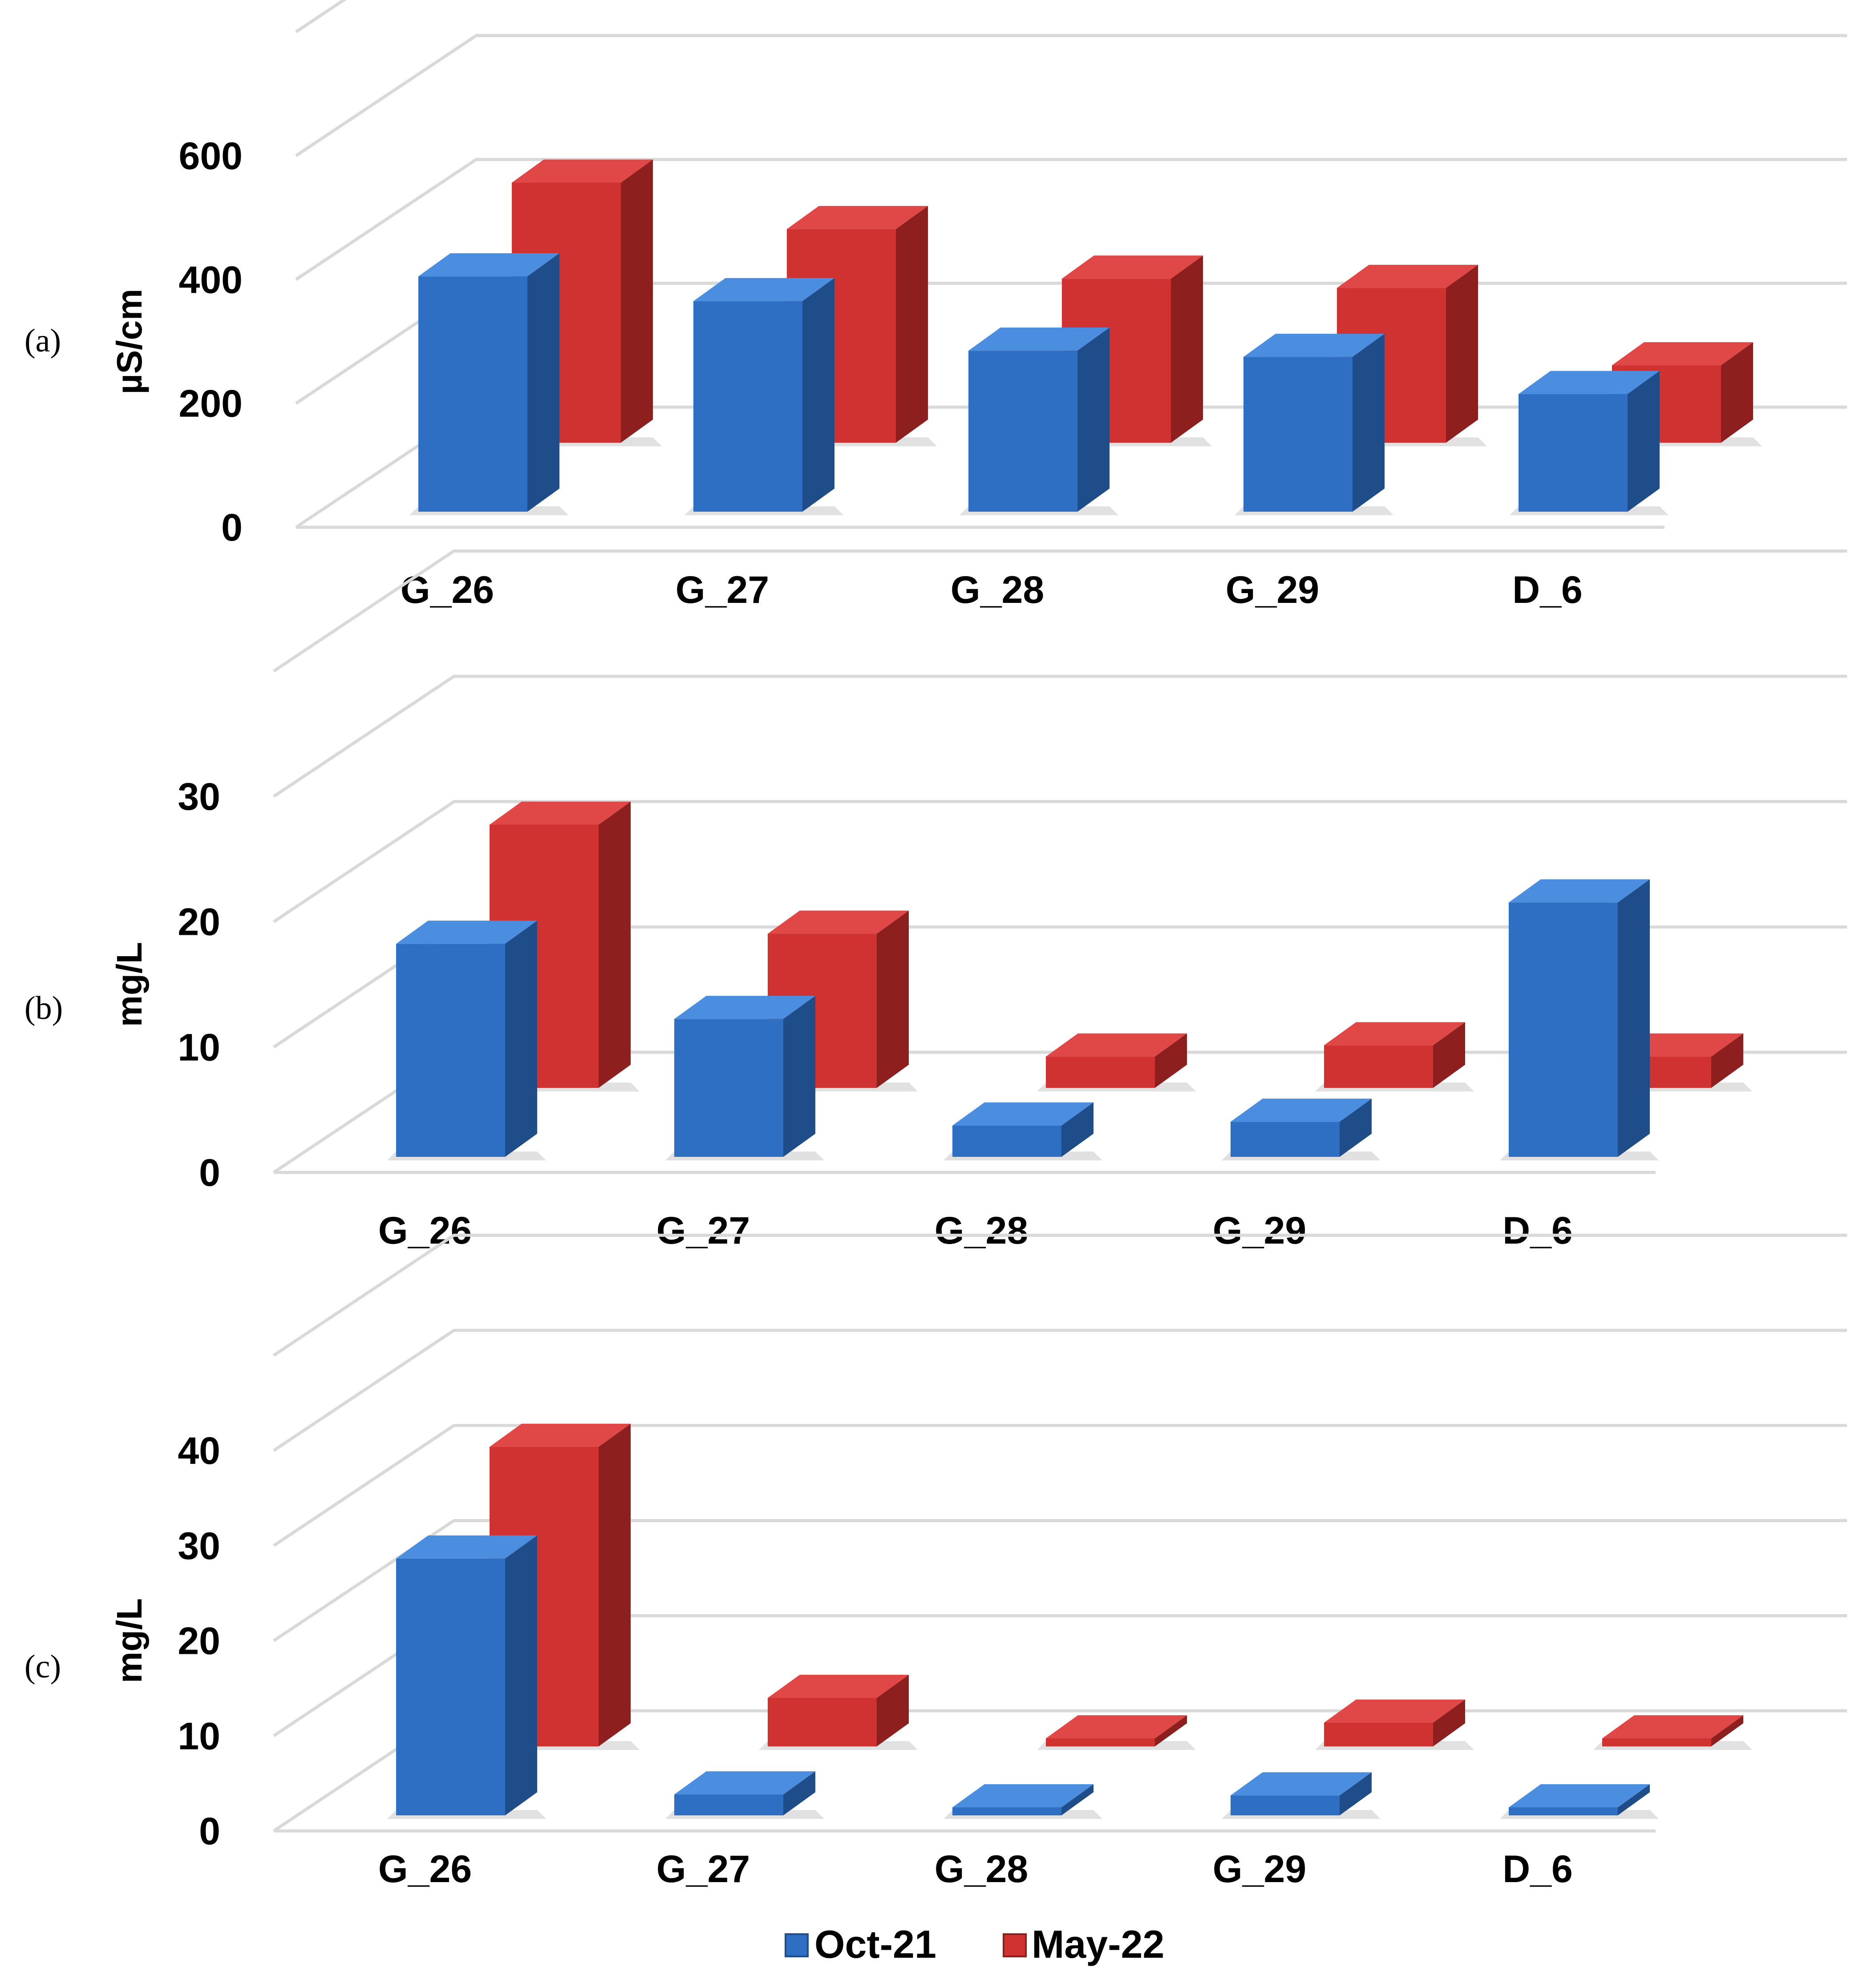 The height and width of the screenshot is (1988, 1867). What do you see at coordinates (974, 1944) in the screenshot?
I see `legend: Oct-21 May-22` at bounding box center [974, 1944].